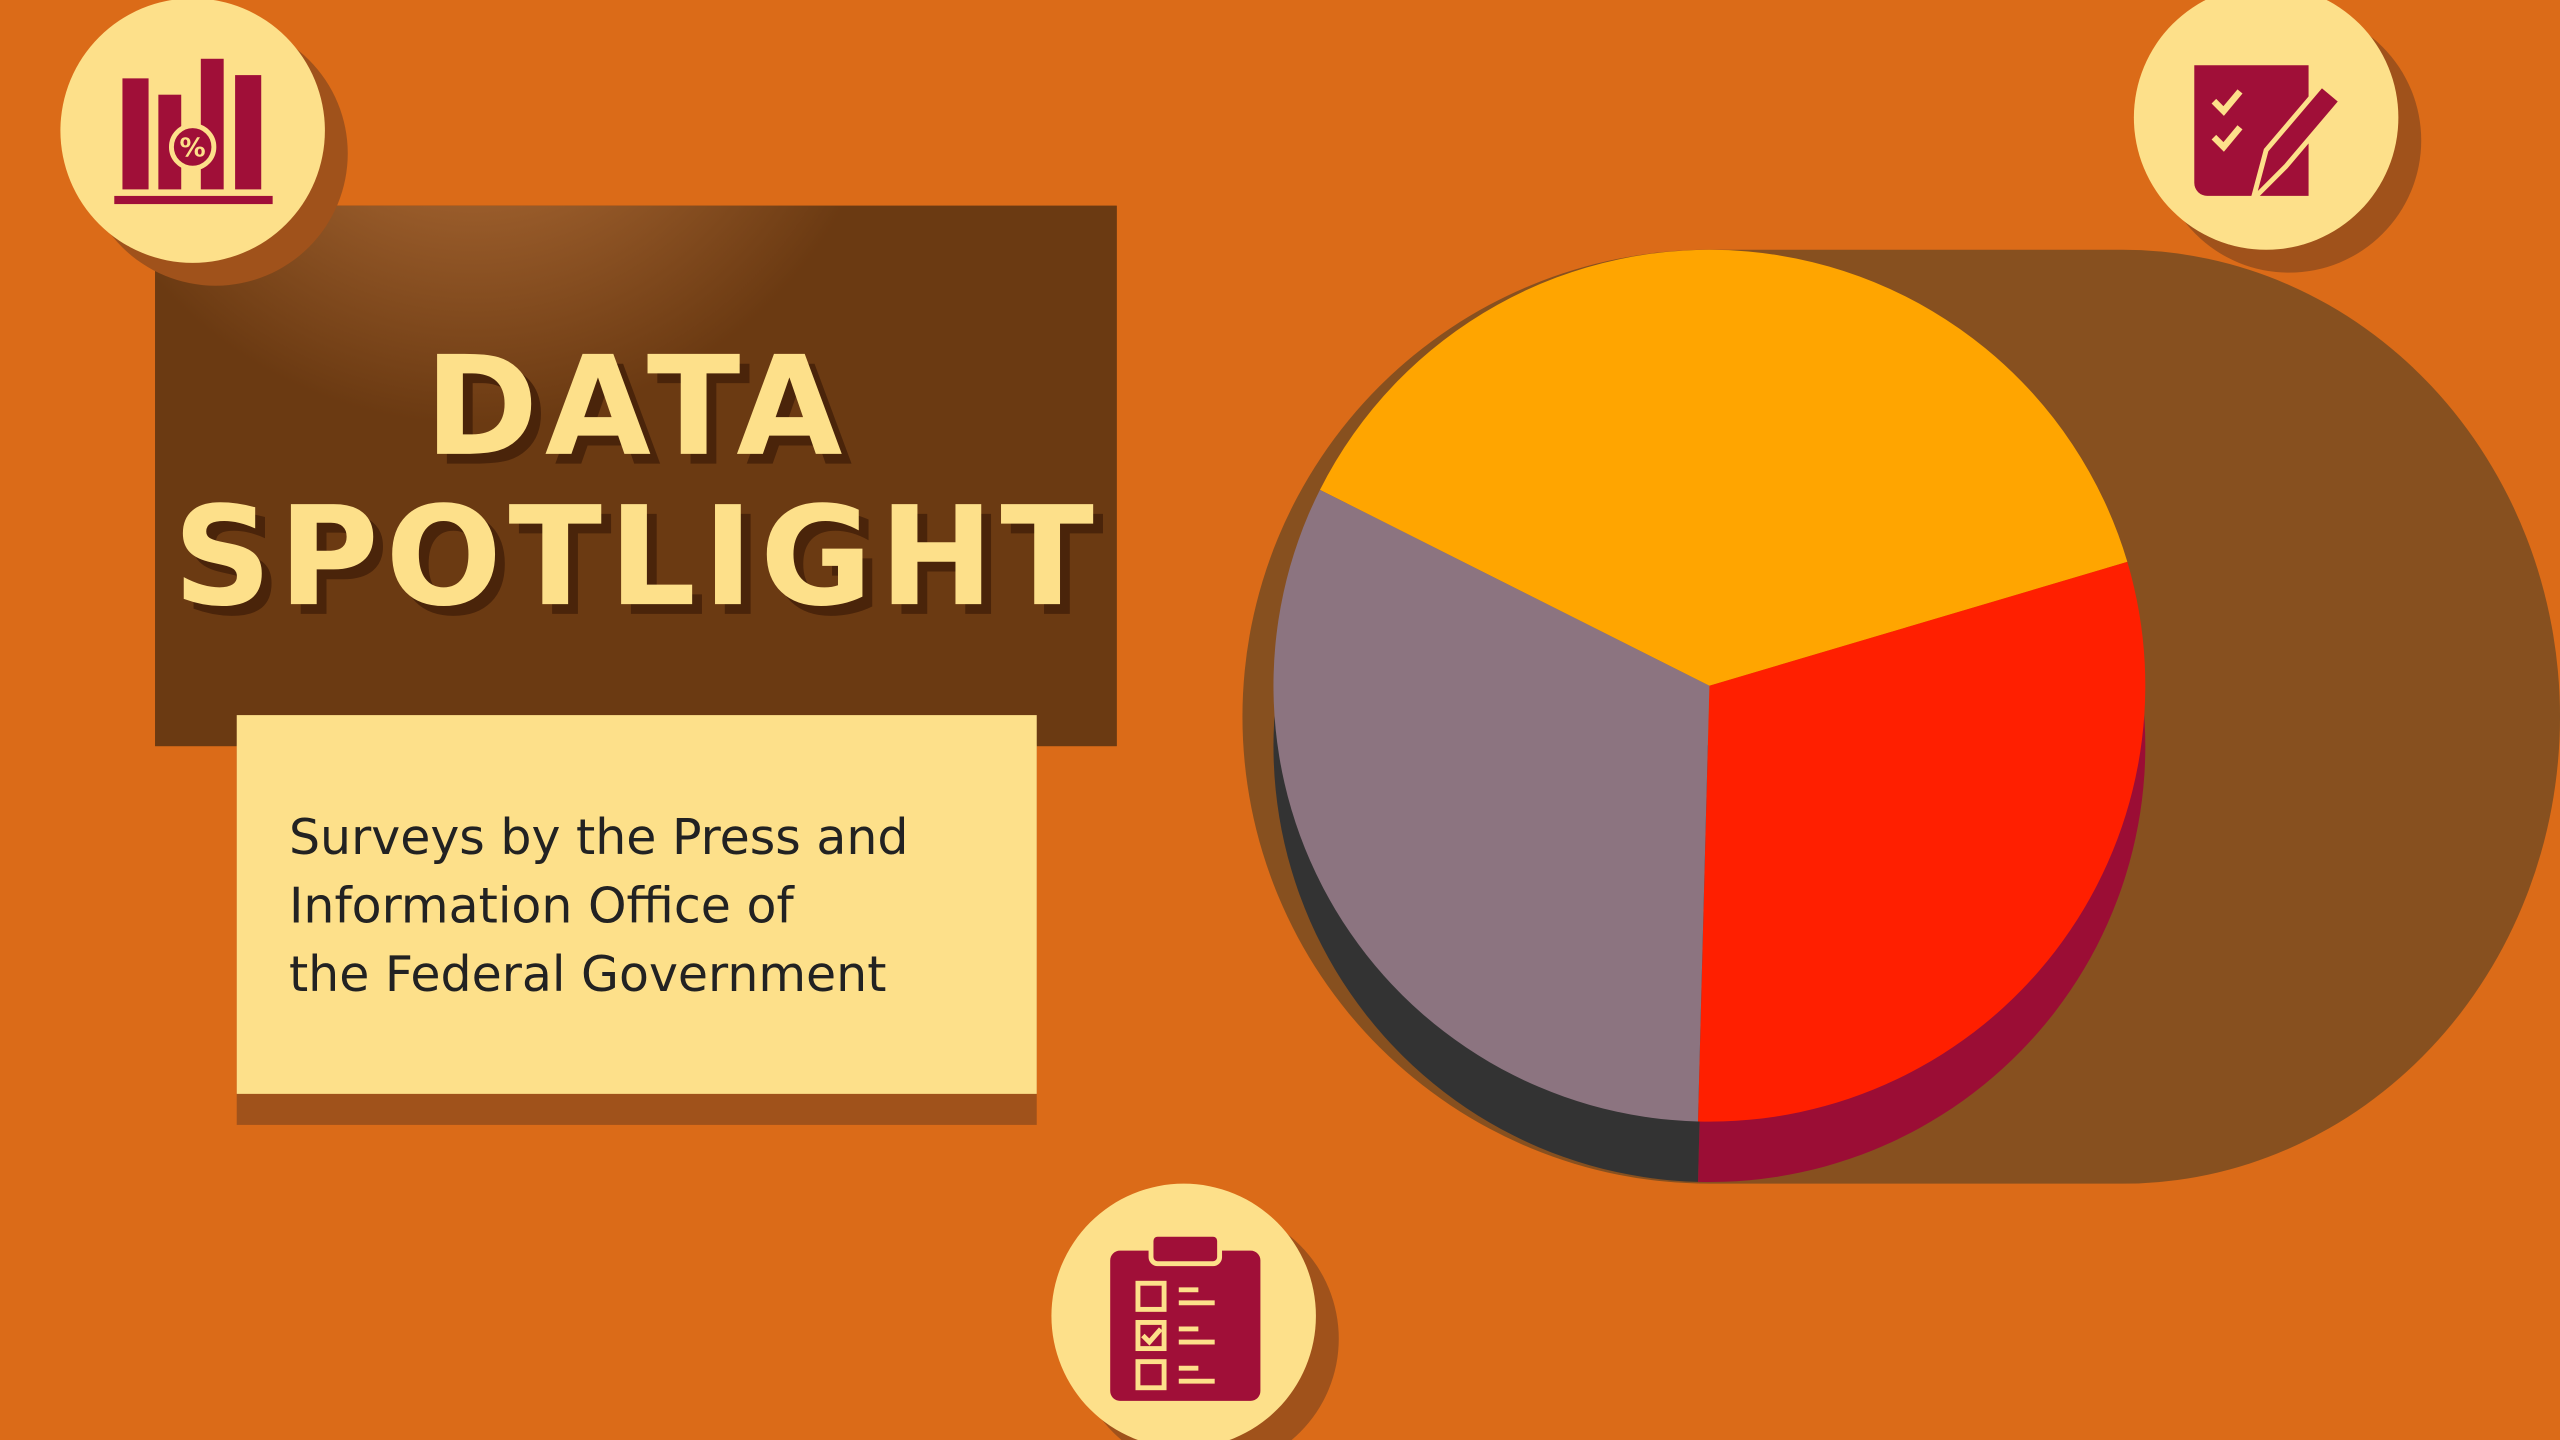 This screenshot has height=1440, width=2560. I want to click on icon-clipboard, so click(1195, 1311).